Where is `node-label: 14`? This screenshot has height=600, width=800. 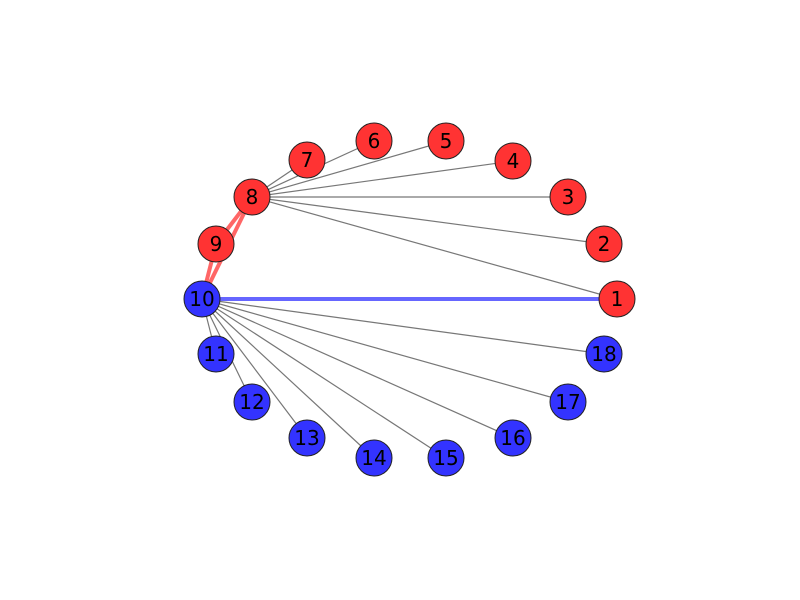
node-label: 14 is located at coordinates (373, 458).